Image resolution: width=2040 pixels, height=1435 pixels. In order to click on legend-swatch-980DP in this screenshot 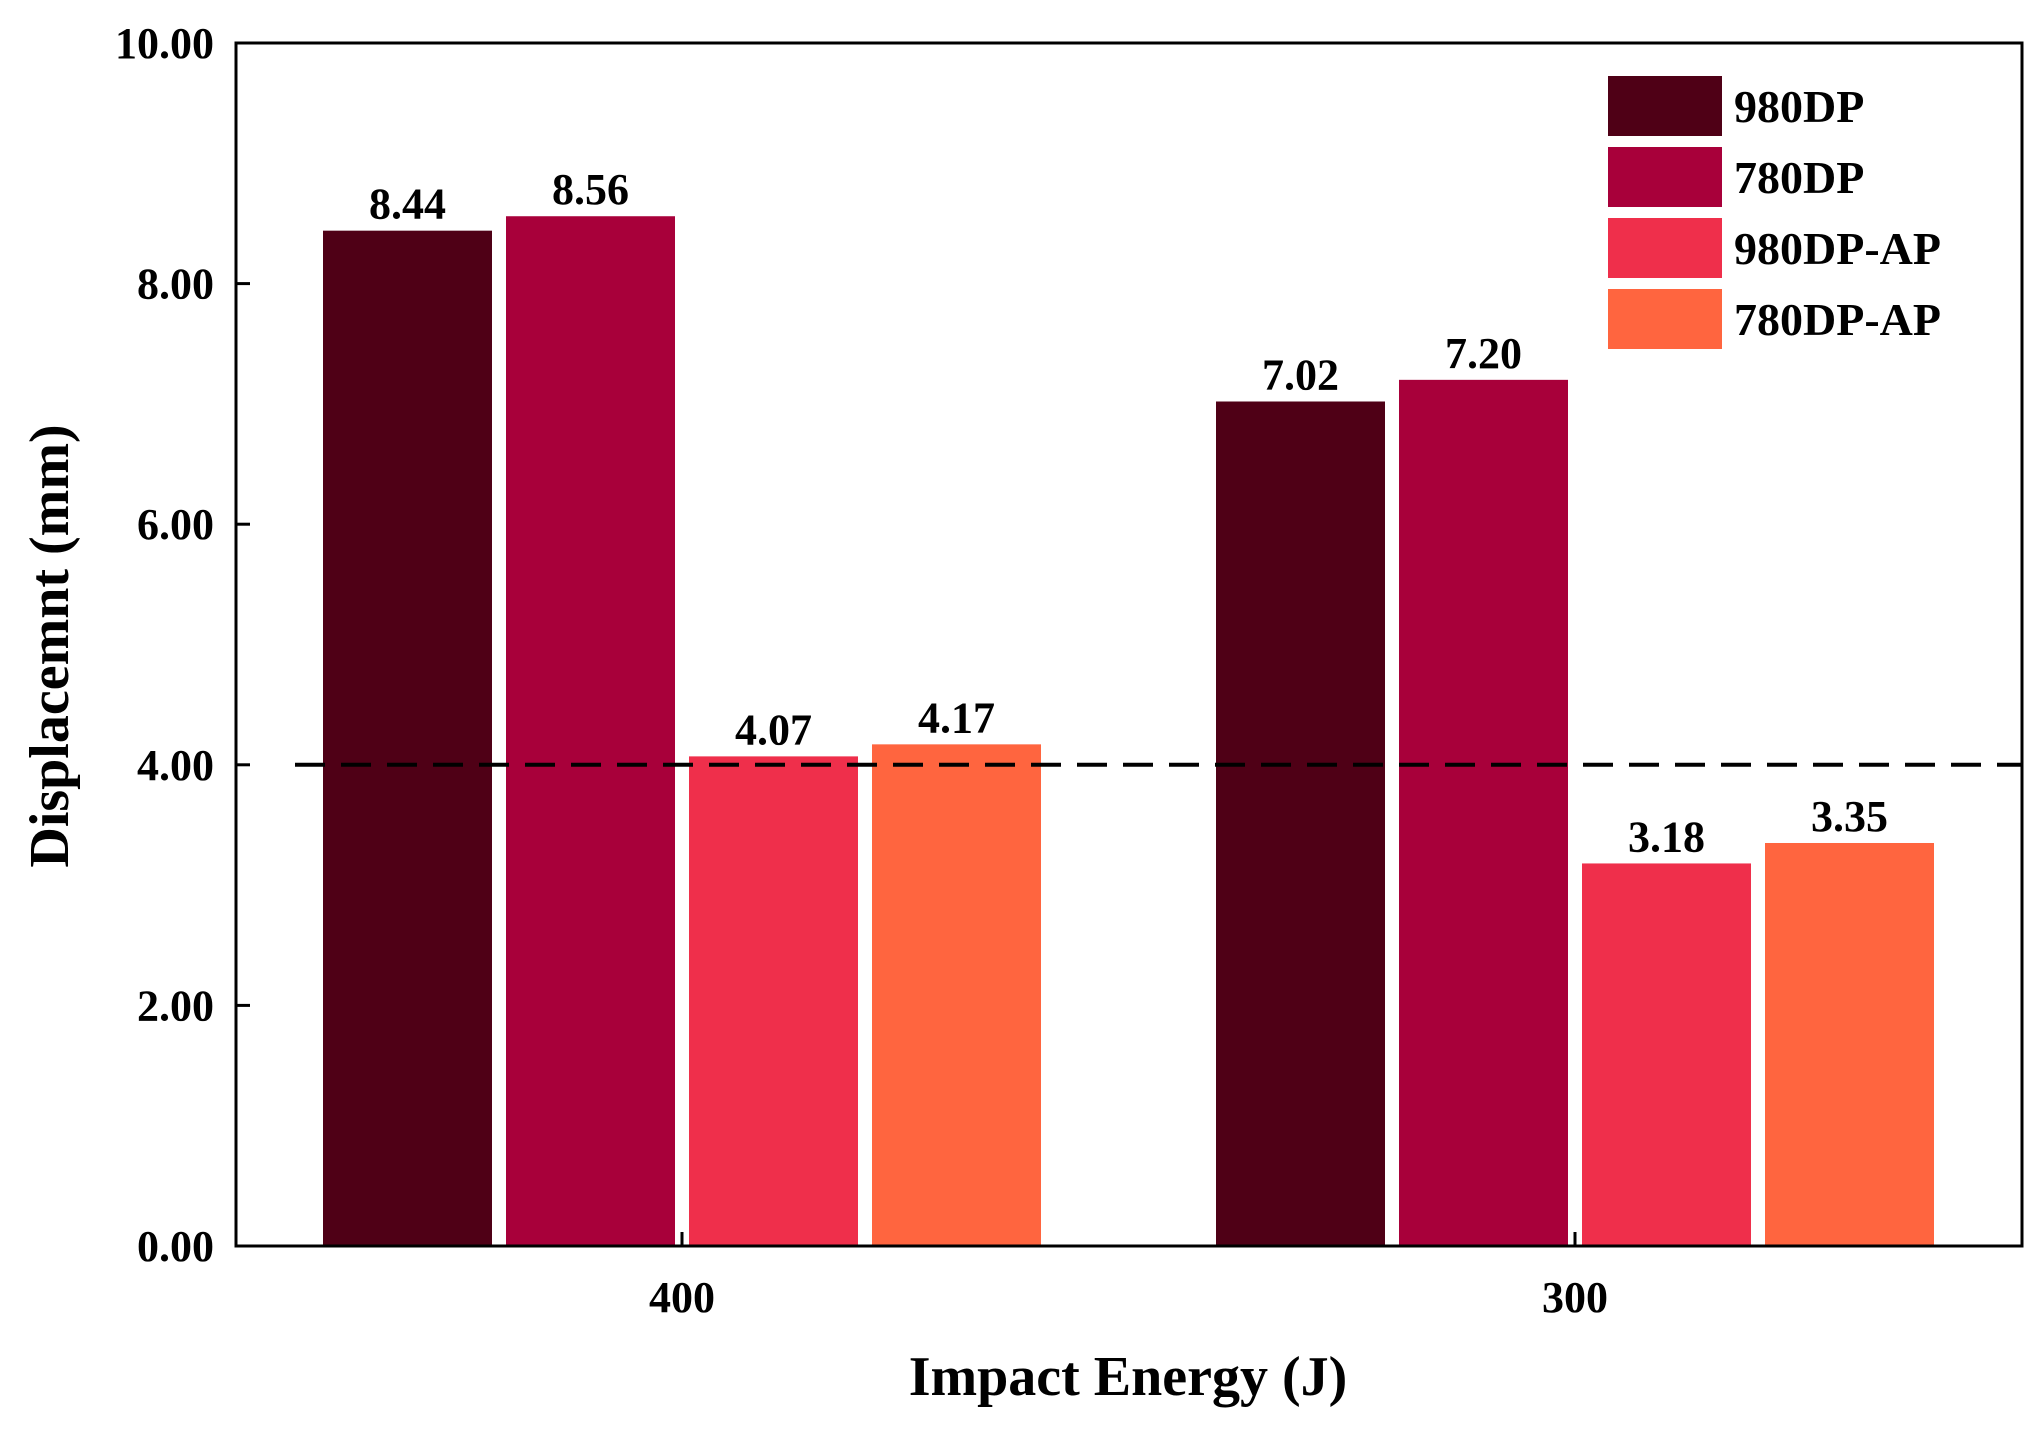, I will do `click(1665, 106)`.